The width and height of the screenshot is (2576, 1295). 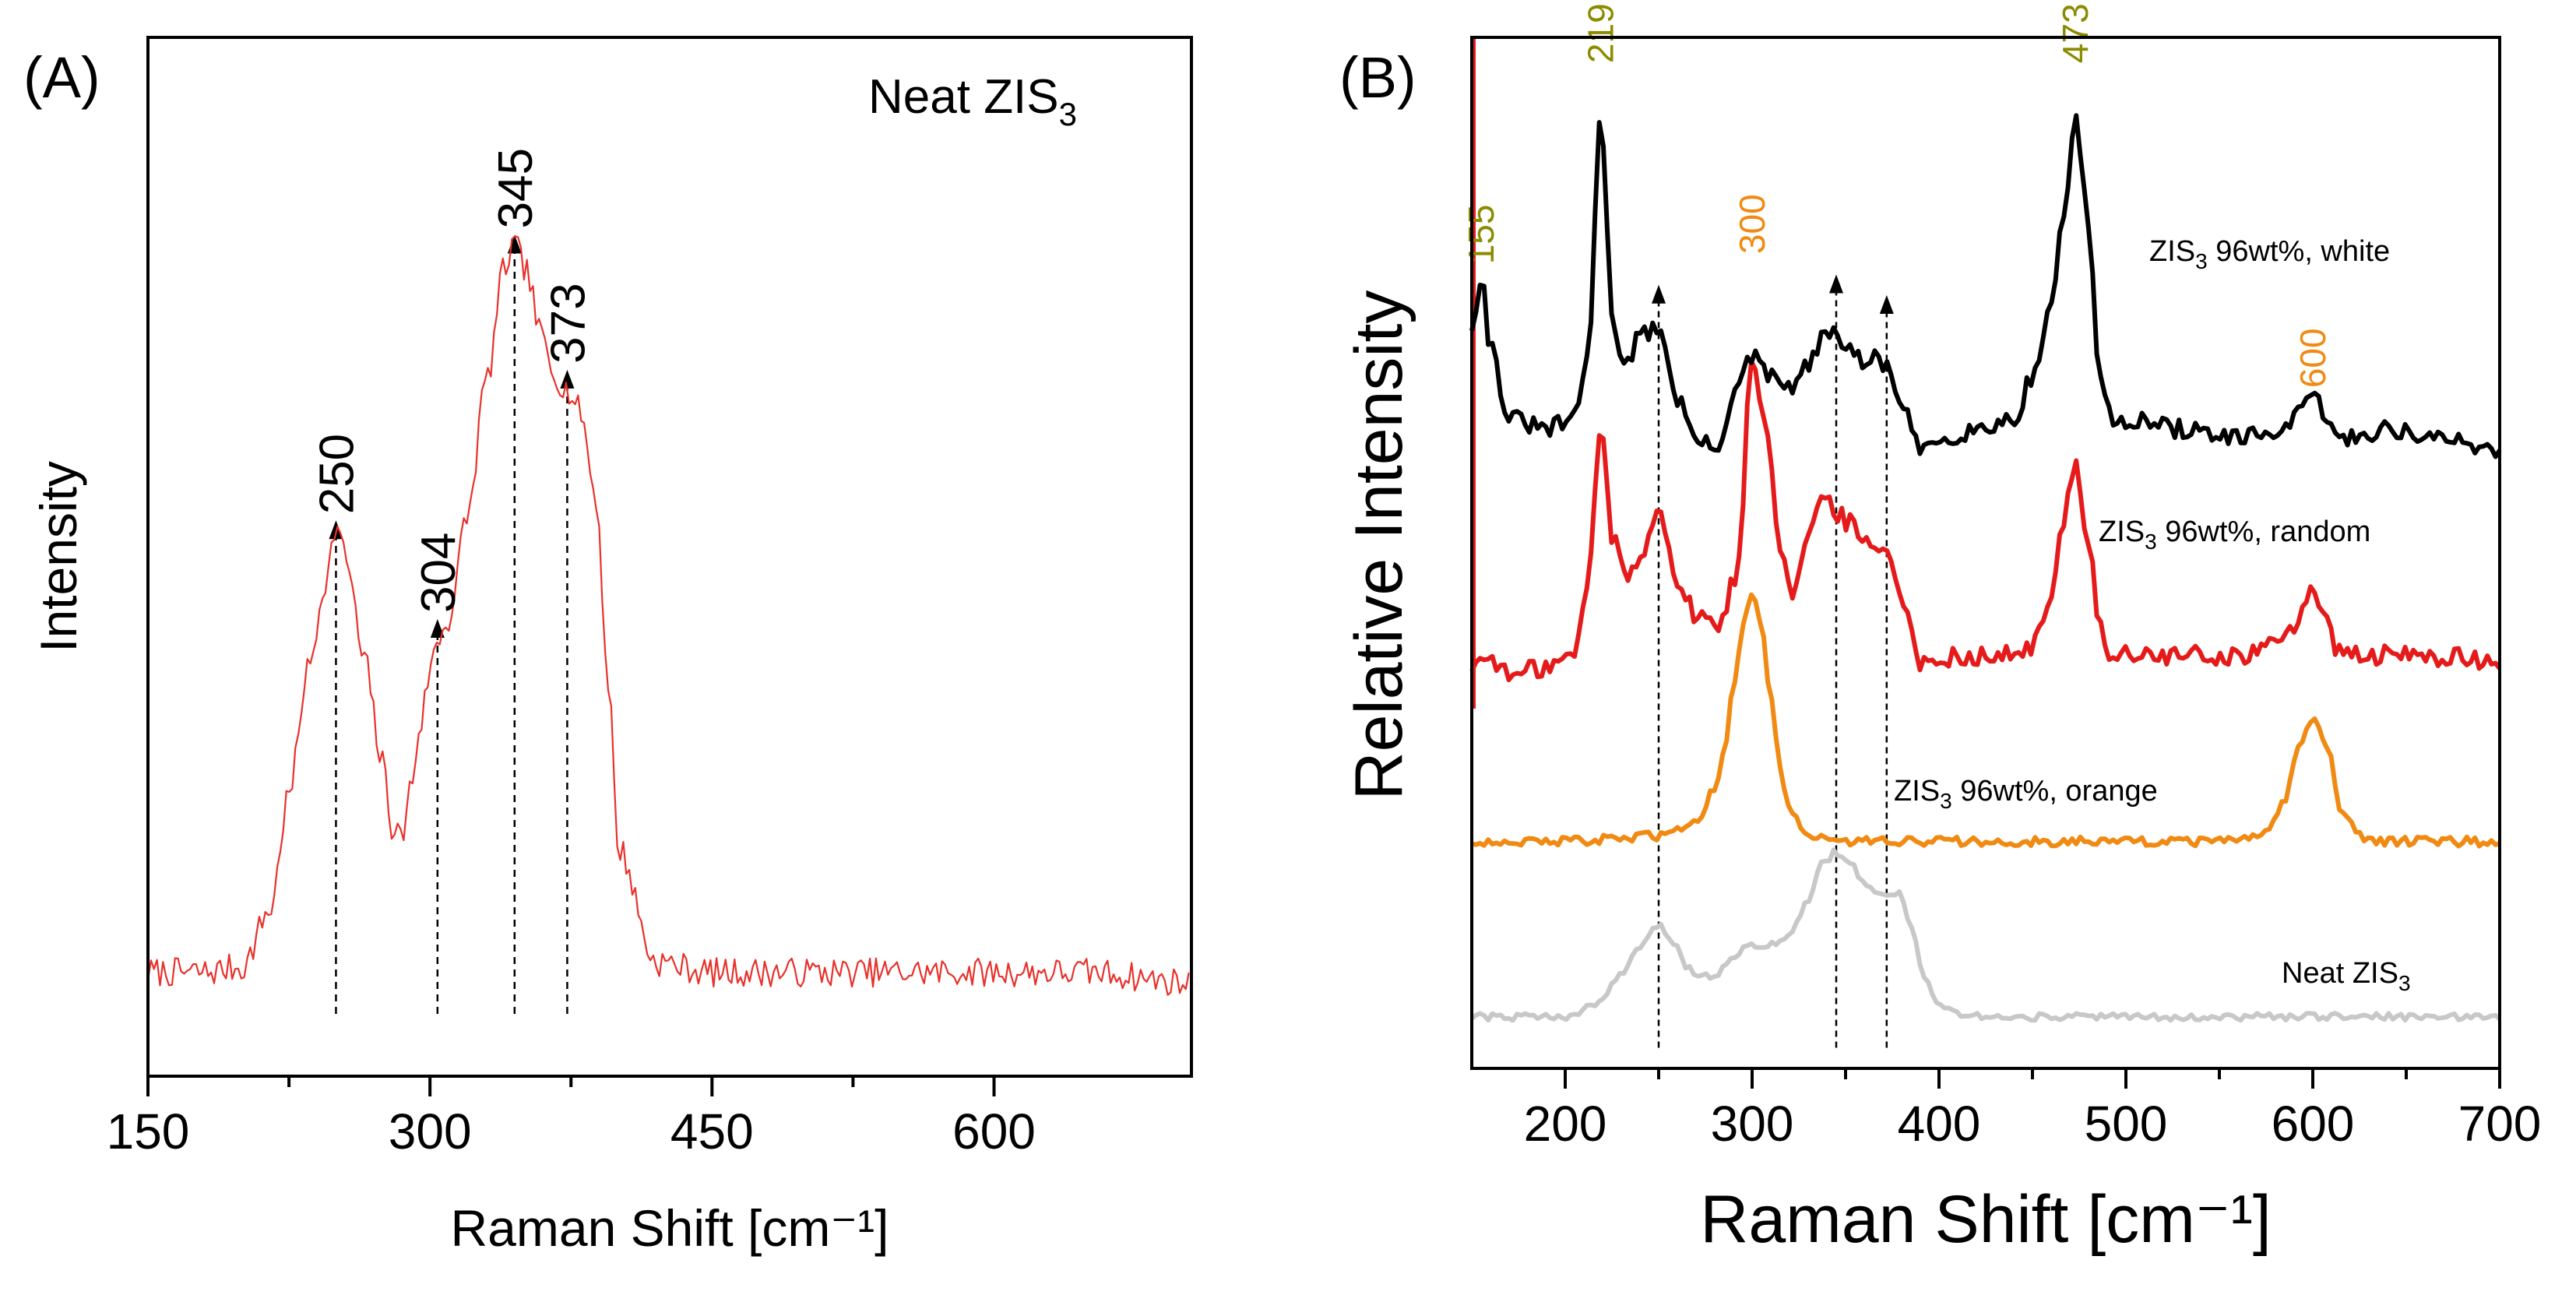 What do you see at coordinates (2033, 1110) in the screenshot?
I see `panel-b-x-axis: 200 300 400 500 600 700` at bounding box center [2033, 1110].